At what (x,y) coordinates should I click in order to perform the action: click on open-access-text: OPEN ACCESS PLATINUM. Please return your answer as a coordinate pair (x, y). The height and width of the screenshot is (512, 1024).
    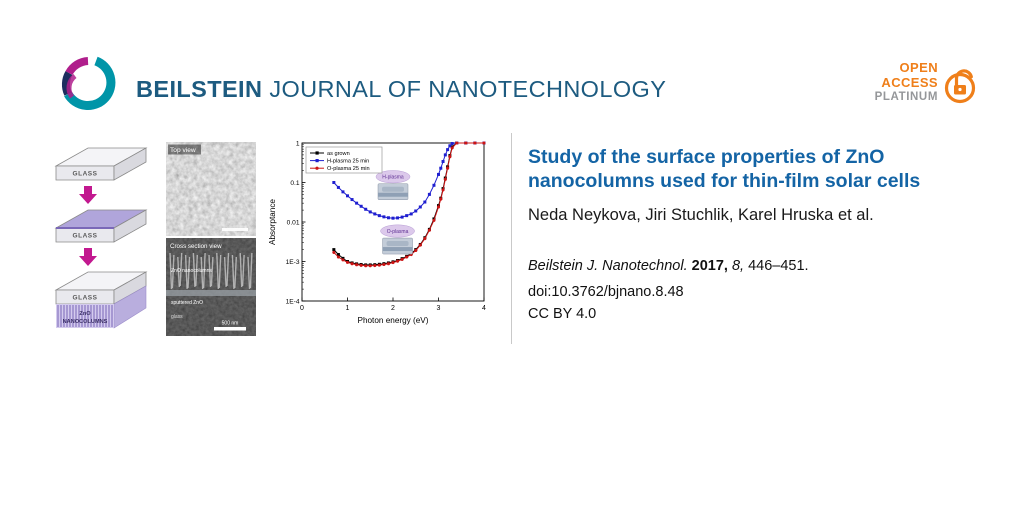
    Looking at the image, I should click on (906, 83).